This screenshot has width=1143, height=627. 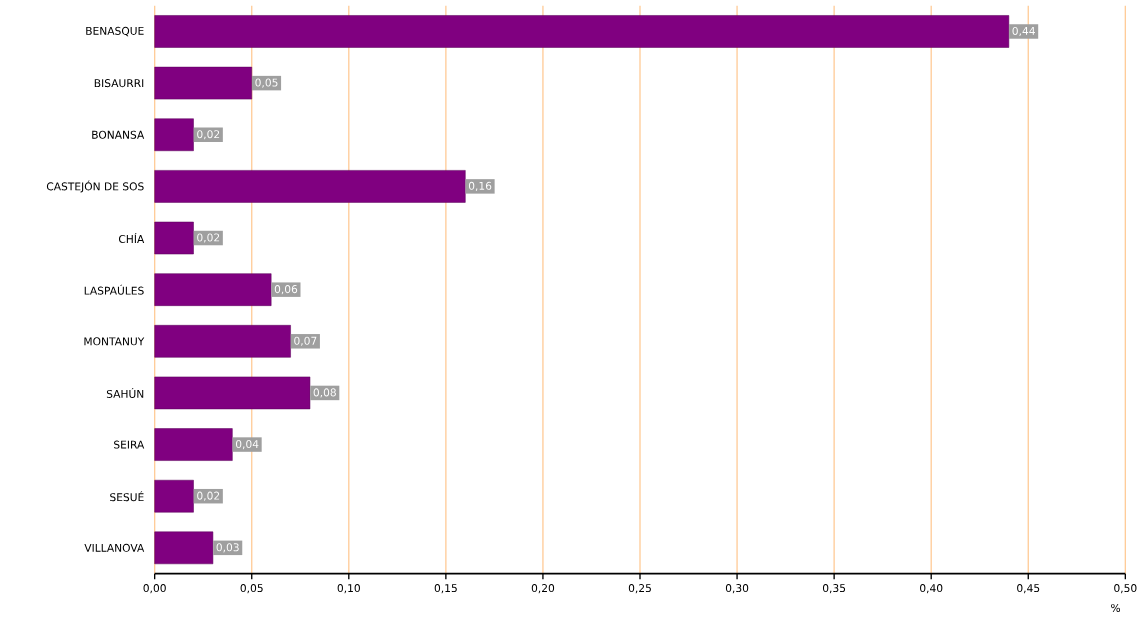 What do you see at coordinates (639, 589) in the screenshot?
I see `x-tick-label: 0,25` at bounding box center [639, 589].